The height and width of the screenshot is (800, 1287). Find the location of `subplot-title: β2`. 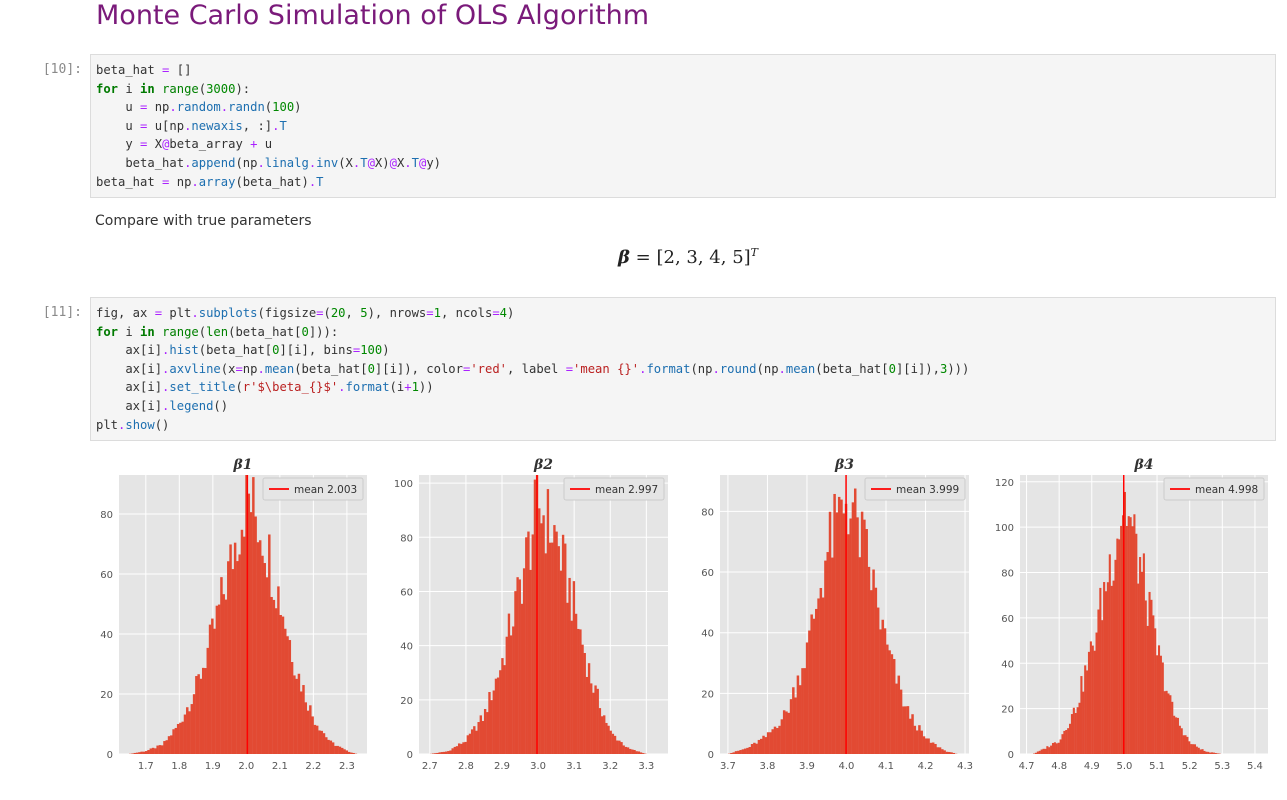

subplot-title: β2 is located at coordinates (543, 465).